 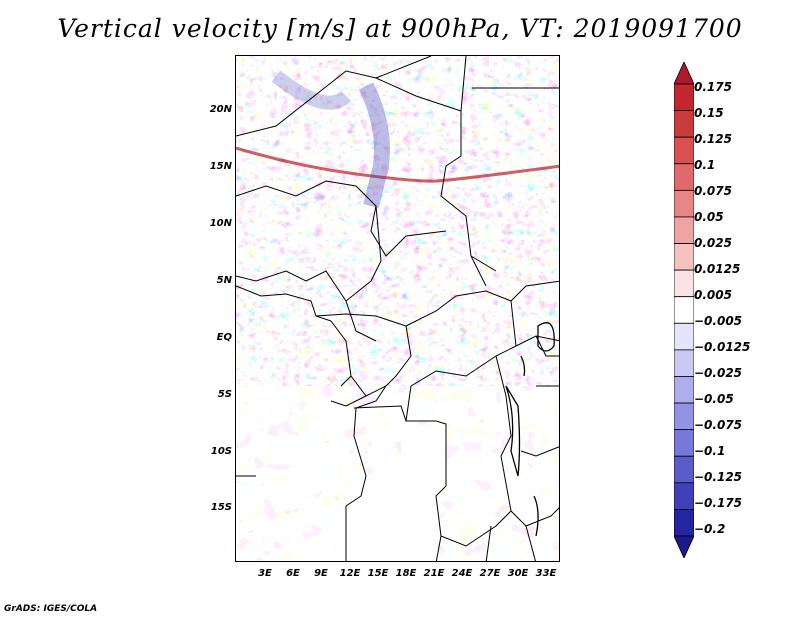 What do you see at coordinates (718, 477) in the screenshot?
I see `colorbar-label: −0.125` at bounding box center [718, 477].